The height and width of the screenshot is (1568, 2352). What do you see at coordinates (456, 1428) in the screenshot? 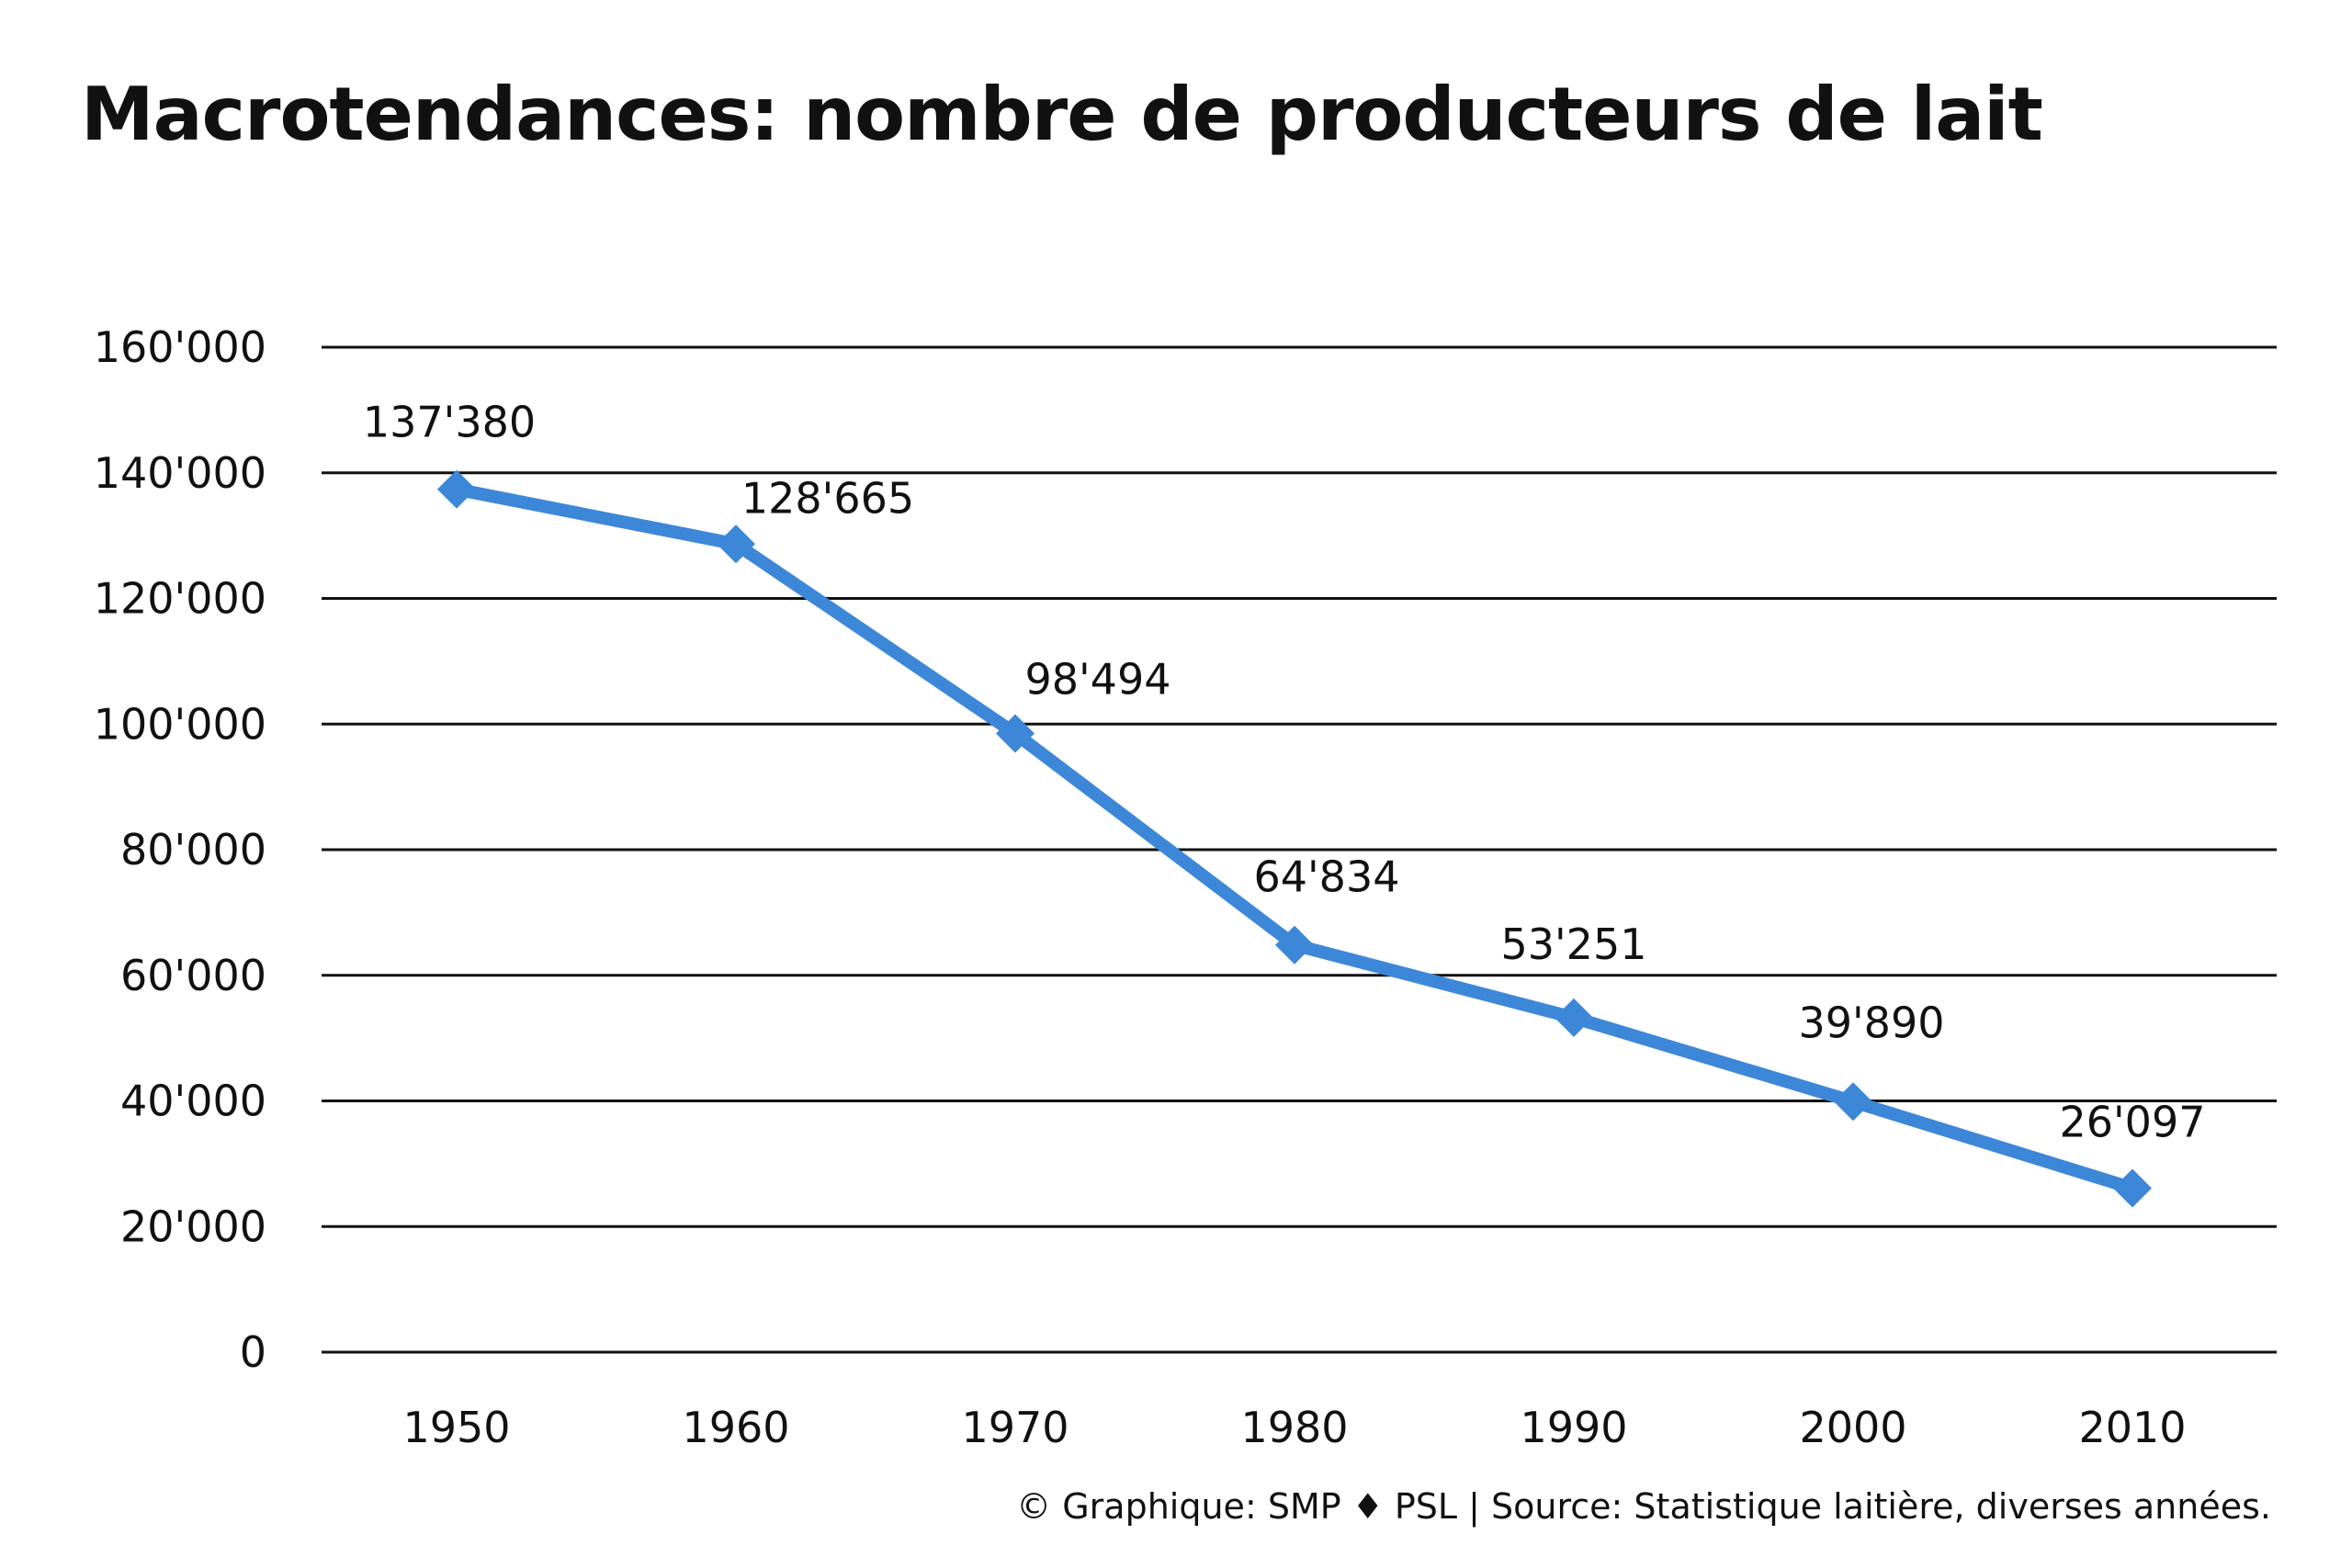
I see `x-tick-label: 1950` at bounding box center [456, 1428].